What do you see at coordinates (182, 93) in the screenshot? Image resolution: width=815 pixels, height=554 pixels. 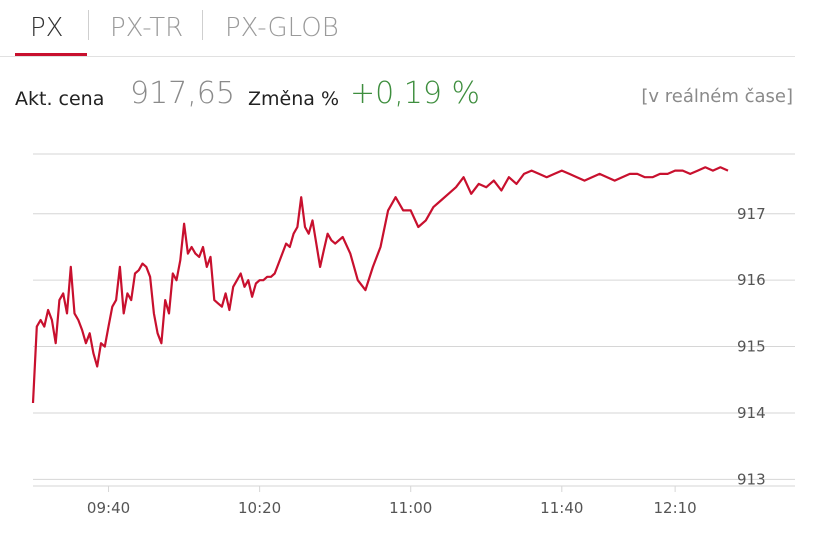 I see `current-price: 917,65` at bounding box center [182, 93].